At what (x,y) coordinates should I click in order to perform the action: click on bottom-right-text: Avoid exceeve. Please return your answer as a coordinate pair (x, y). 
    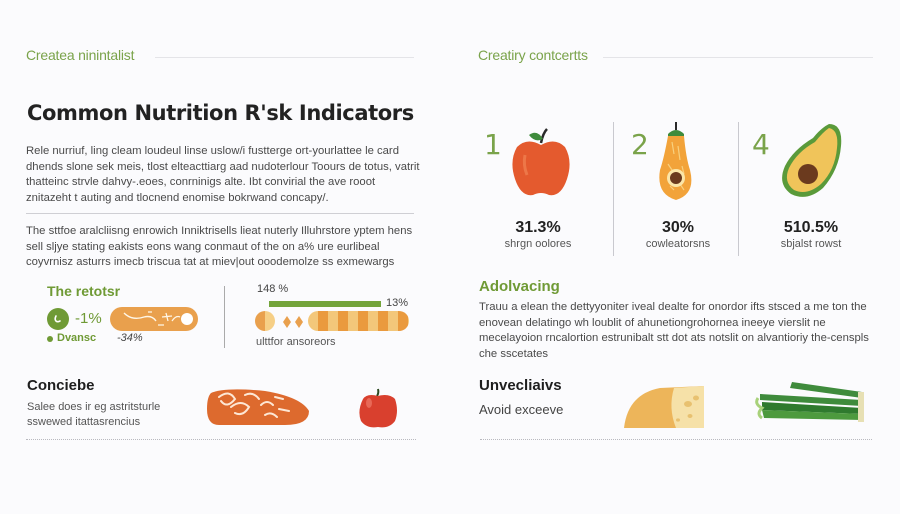
    Looking at the image, I should click on (521, 409).